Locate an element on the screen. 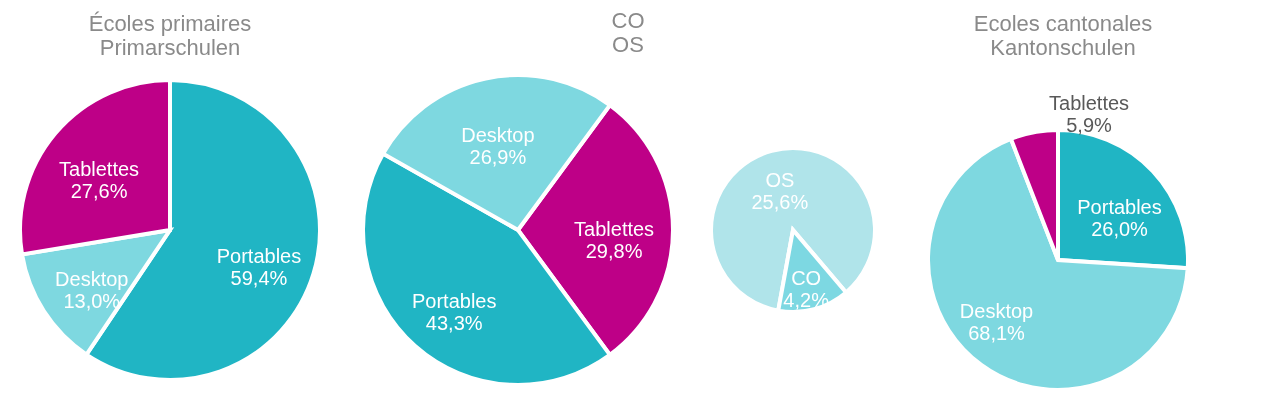 This screenshot has height=409, width=1263. chart-title: CO OS is located at coordinates (628, 32).